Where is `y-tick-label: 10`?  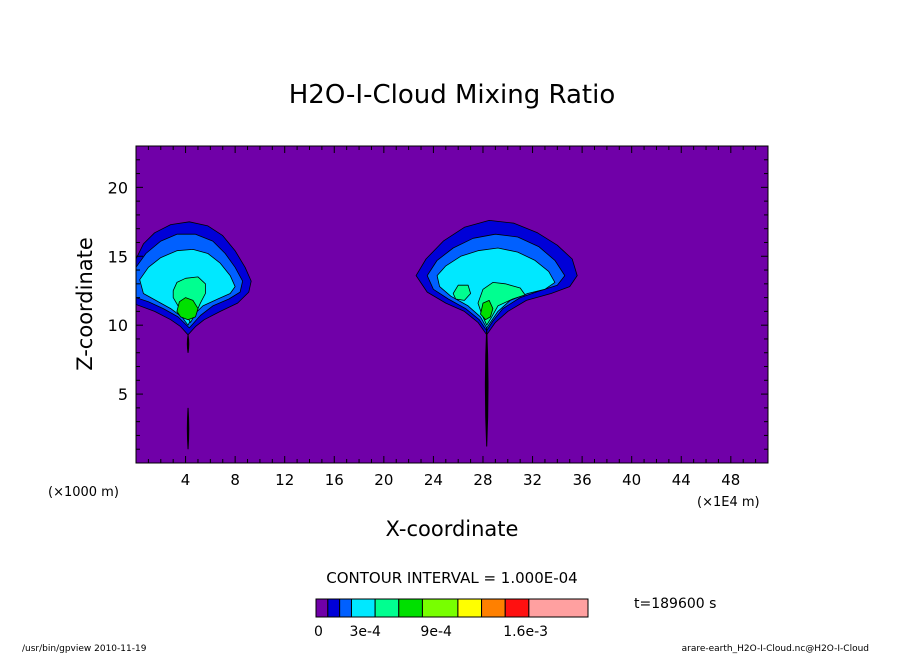
y-tick-label: 10 is located at coordinates (118, 325).